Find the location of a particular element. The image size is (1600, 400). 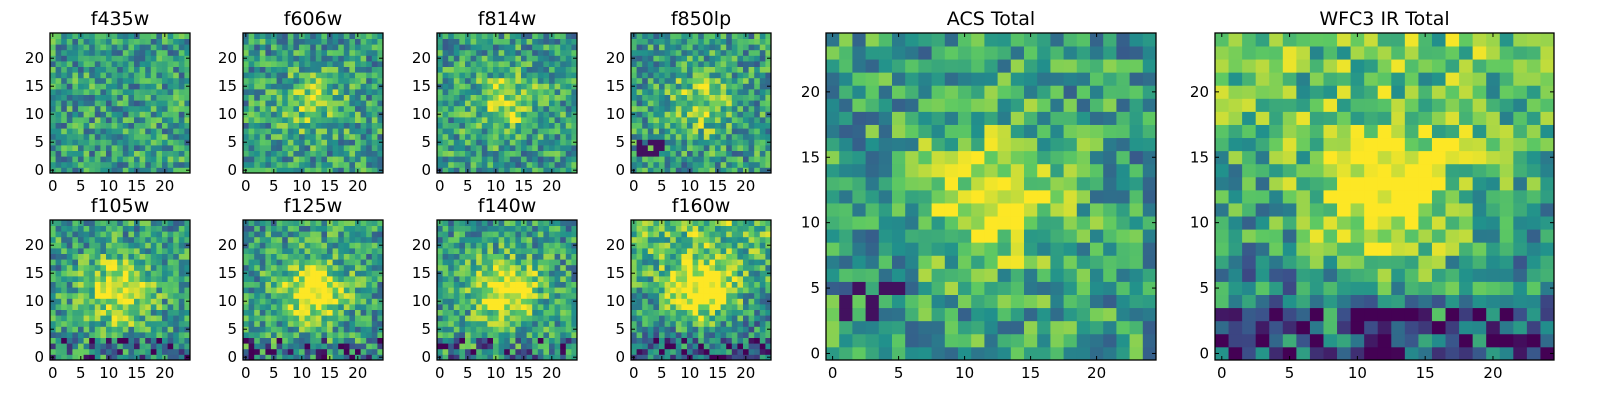

y-tick-label: 10 is located at coordinates (227, 114).